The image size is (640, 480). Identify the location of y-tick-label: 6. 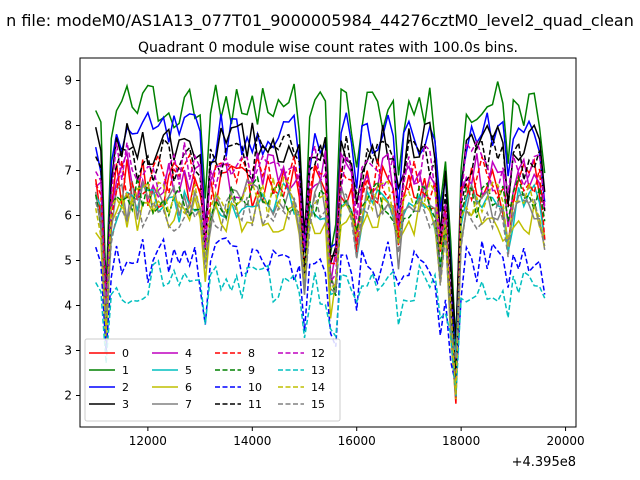
(68, 216).